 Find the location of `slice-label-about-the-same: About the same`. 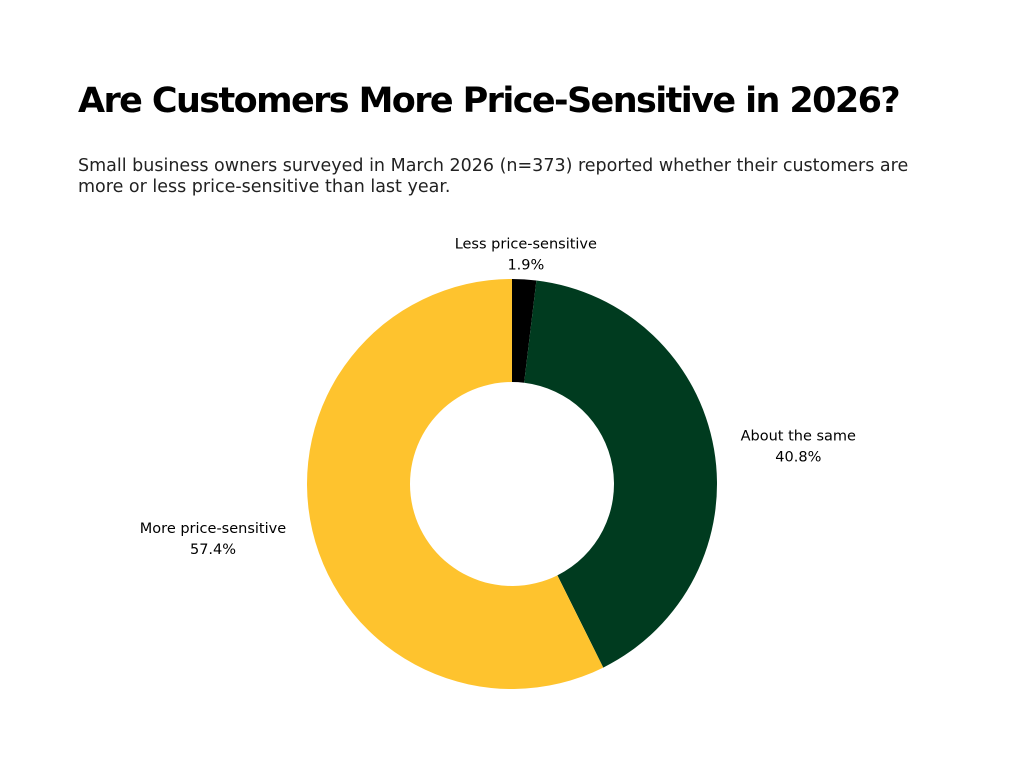

slice-label-about-the-same: About the same is located at coordinates (798, 437).